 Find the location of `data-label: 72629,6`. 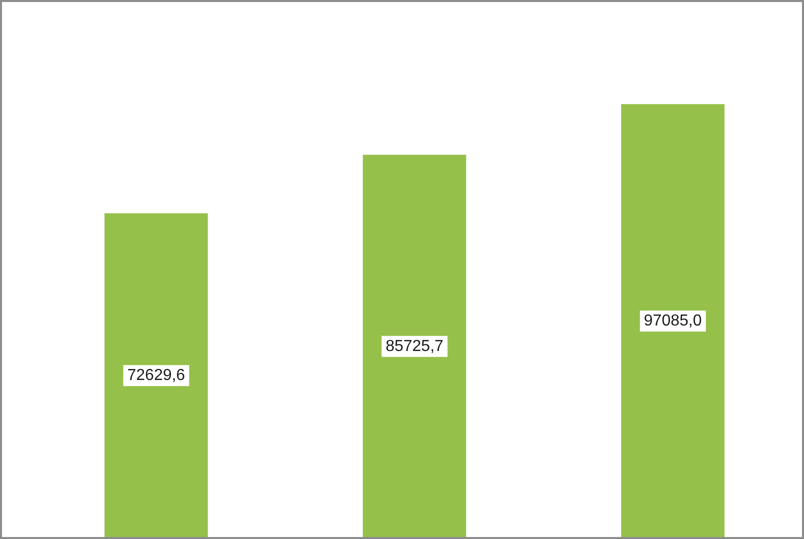

data-label: 72629,6 is located at coordinates (156, 375).